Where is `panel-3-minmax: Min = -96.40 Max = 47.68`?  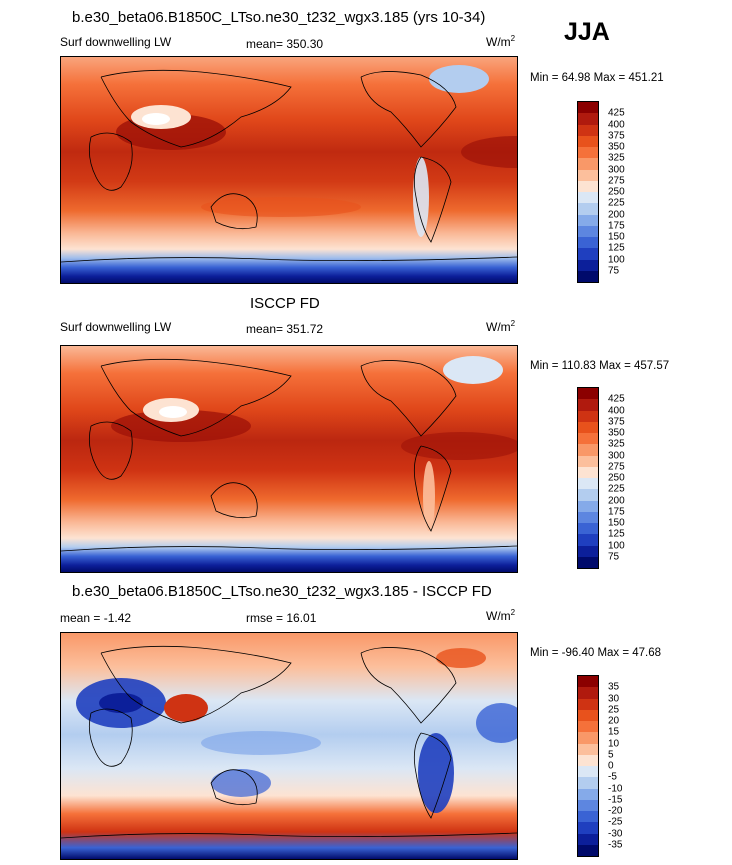
panel-3-minmax: Min = -96.40 Max = 47.68 is located at coordinates (596, 653).